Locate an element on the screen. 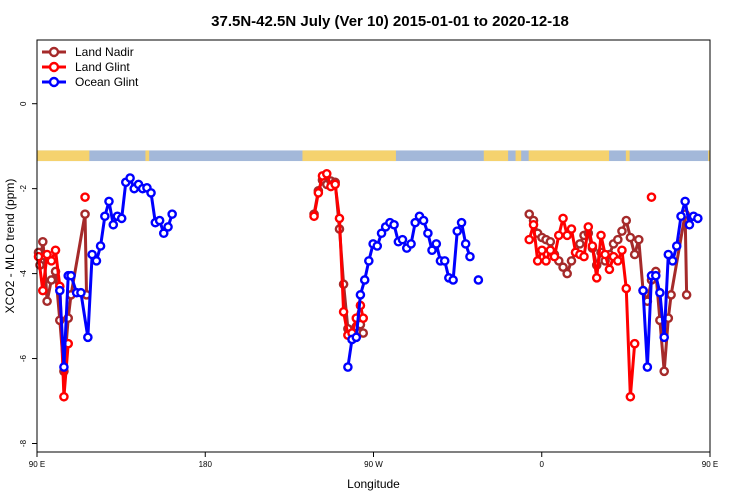 The image size is (750, 500). legend-label: Land Nadir is located at coordinates (104, 52).